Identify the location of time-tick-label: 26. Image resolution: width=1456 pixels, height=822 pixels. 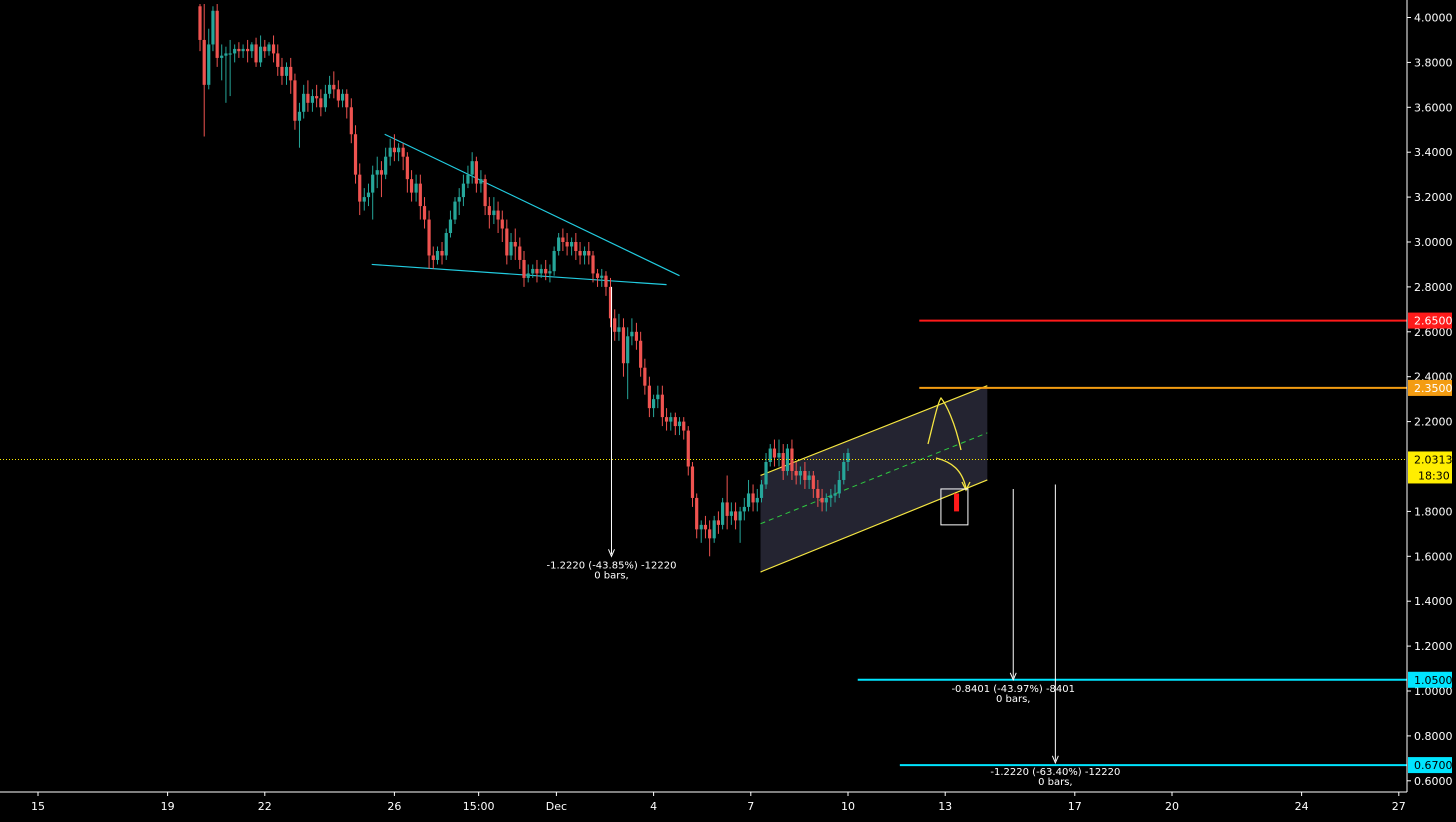
(394, 806).